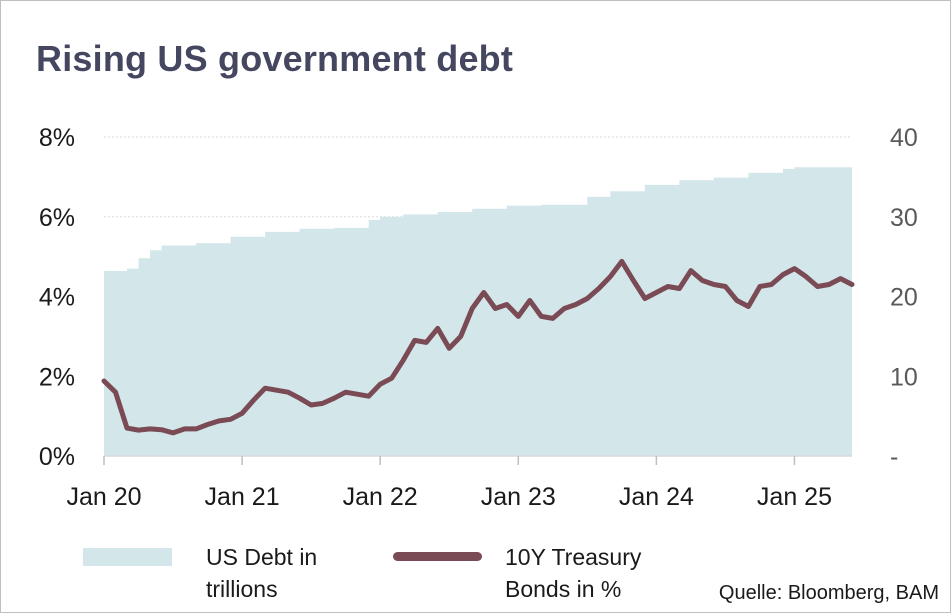  I want to click on x-tick-label: Jan 20, so click(103, 497).